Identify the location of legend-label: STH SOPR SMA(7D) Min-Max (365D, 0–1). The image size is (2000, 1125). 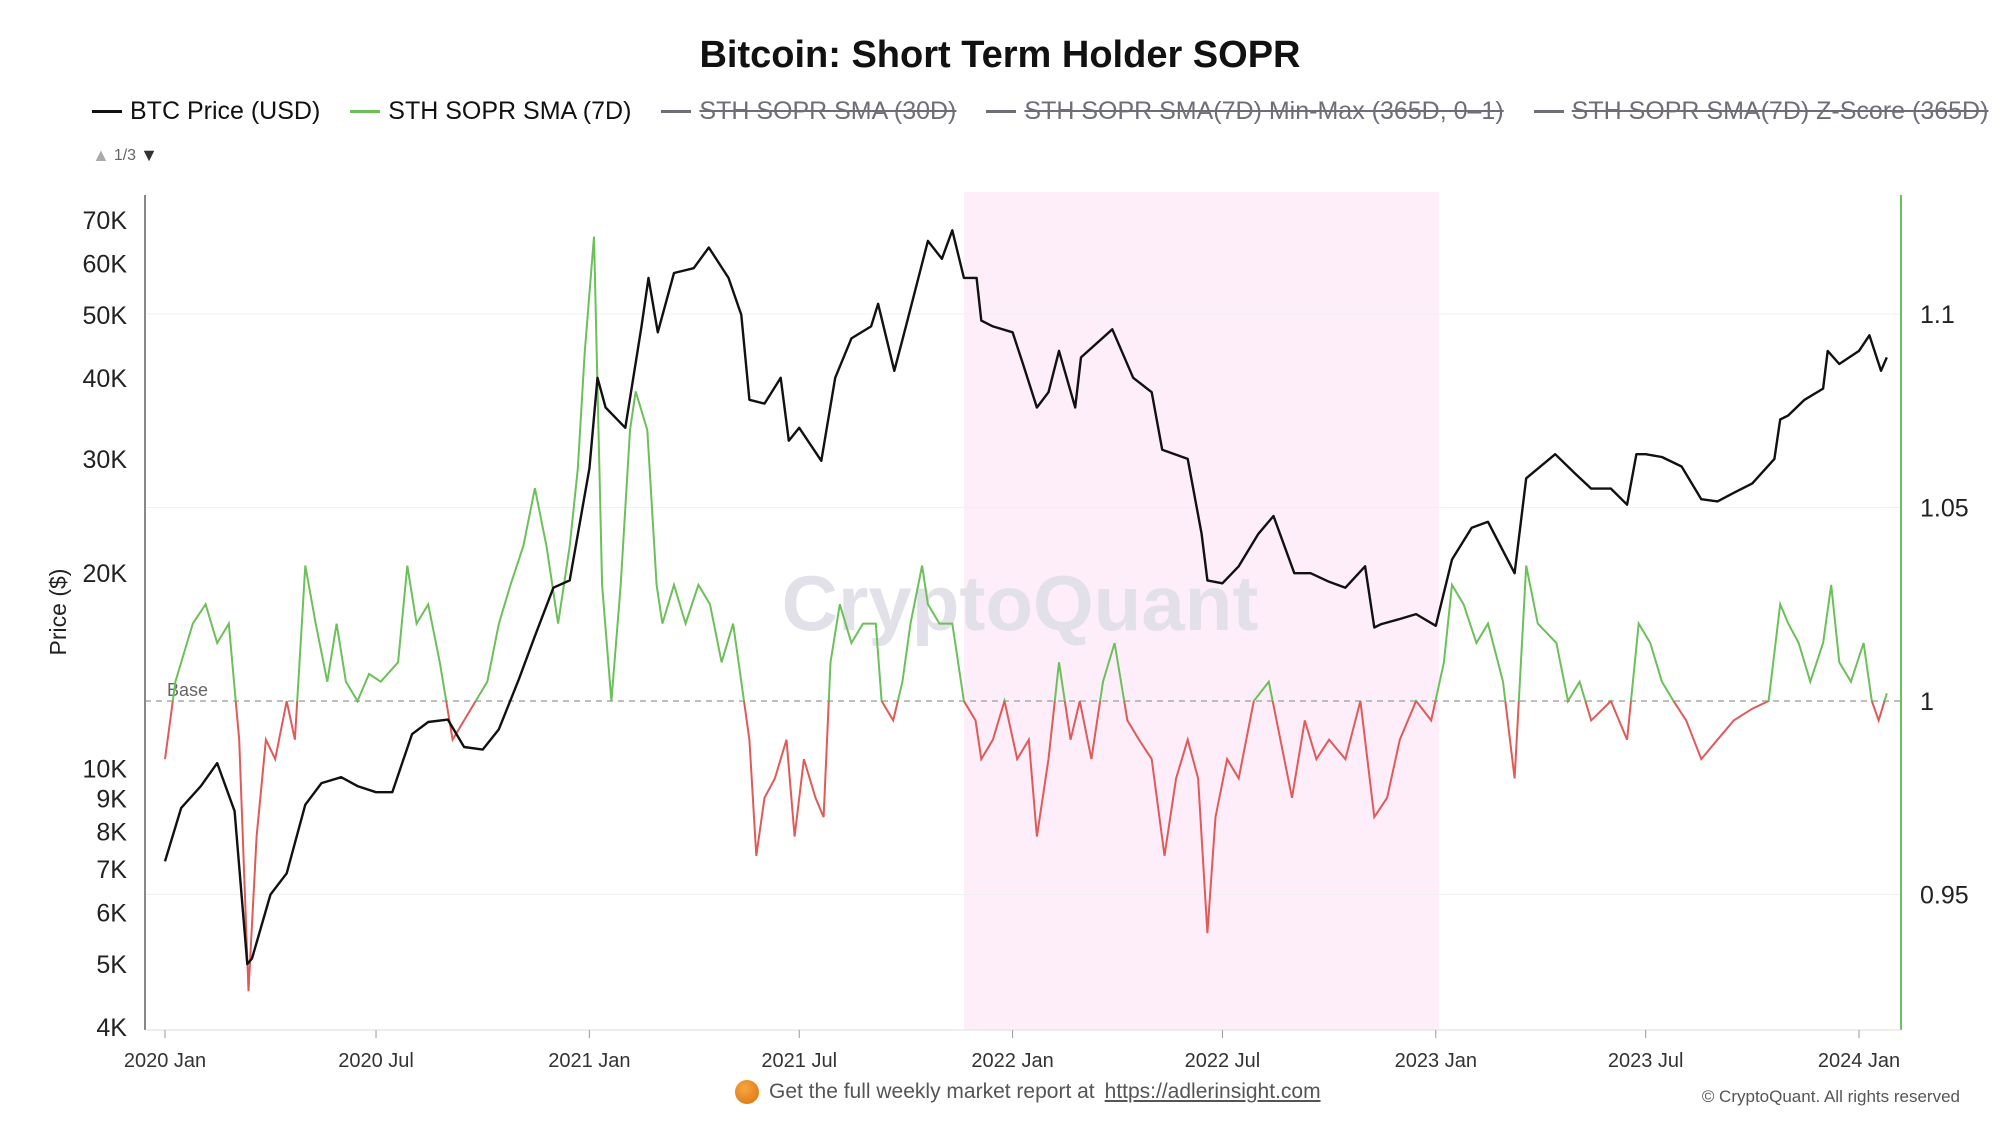
(1264, 111).